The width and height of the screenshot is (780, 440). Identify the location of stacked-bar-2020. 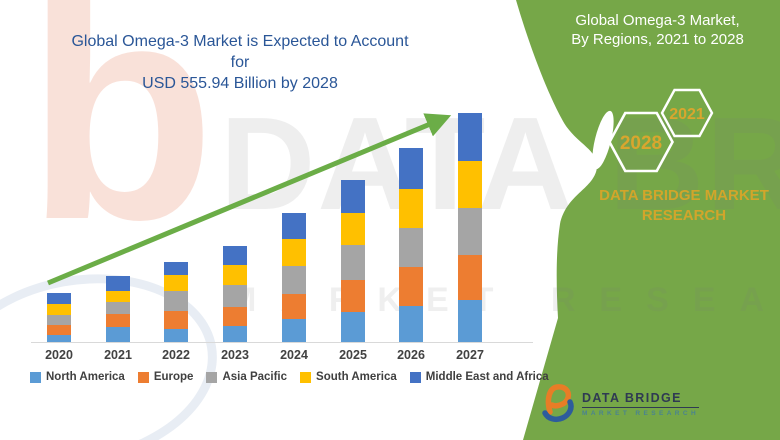
(59, 318).